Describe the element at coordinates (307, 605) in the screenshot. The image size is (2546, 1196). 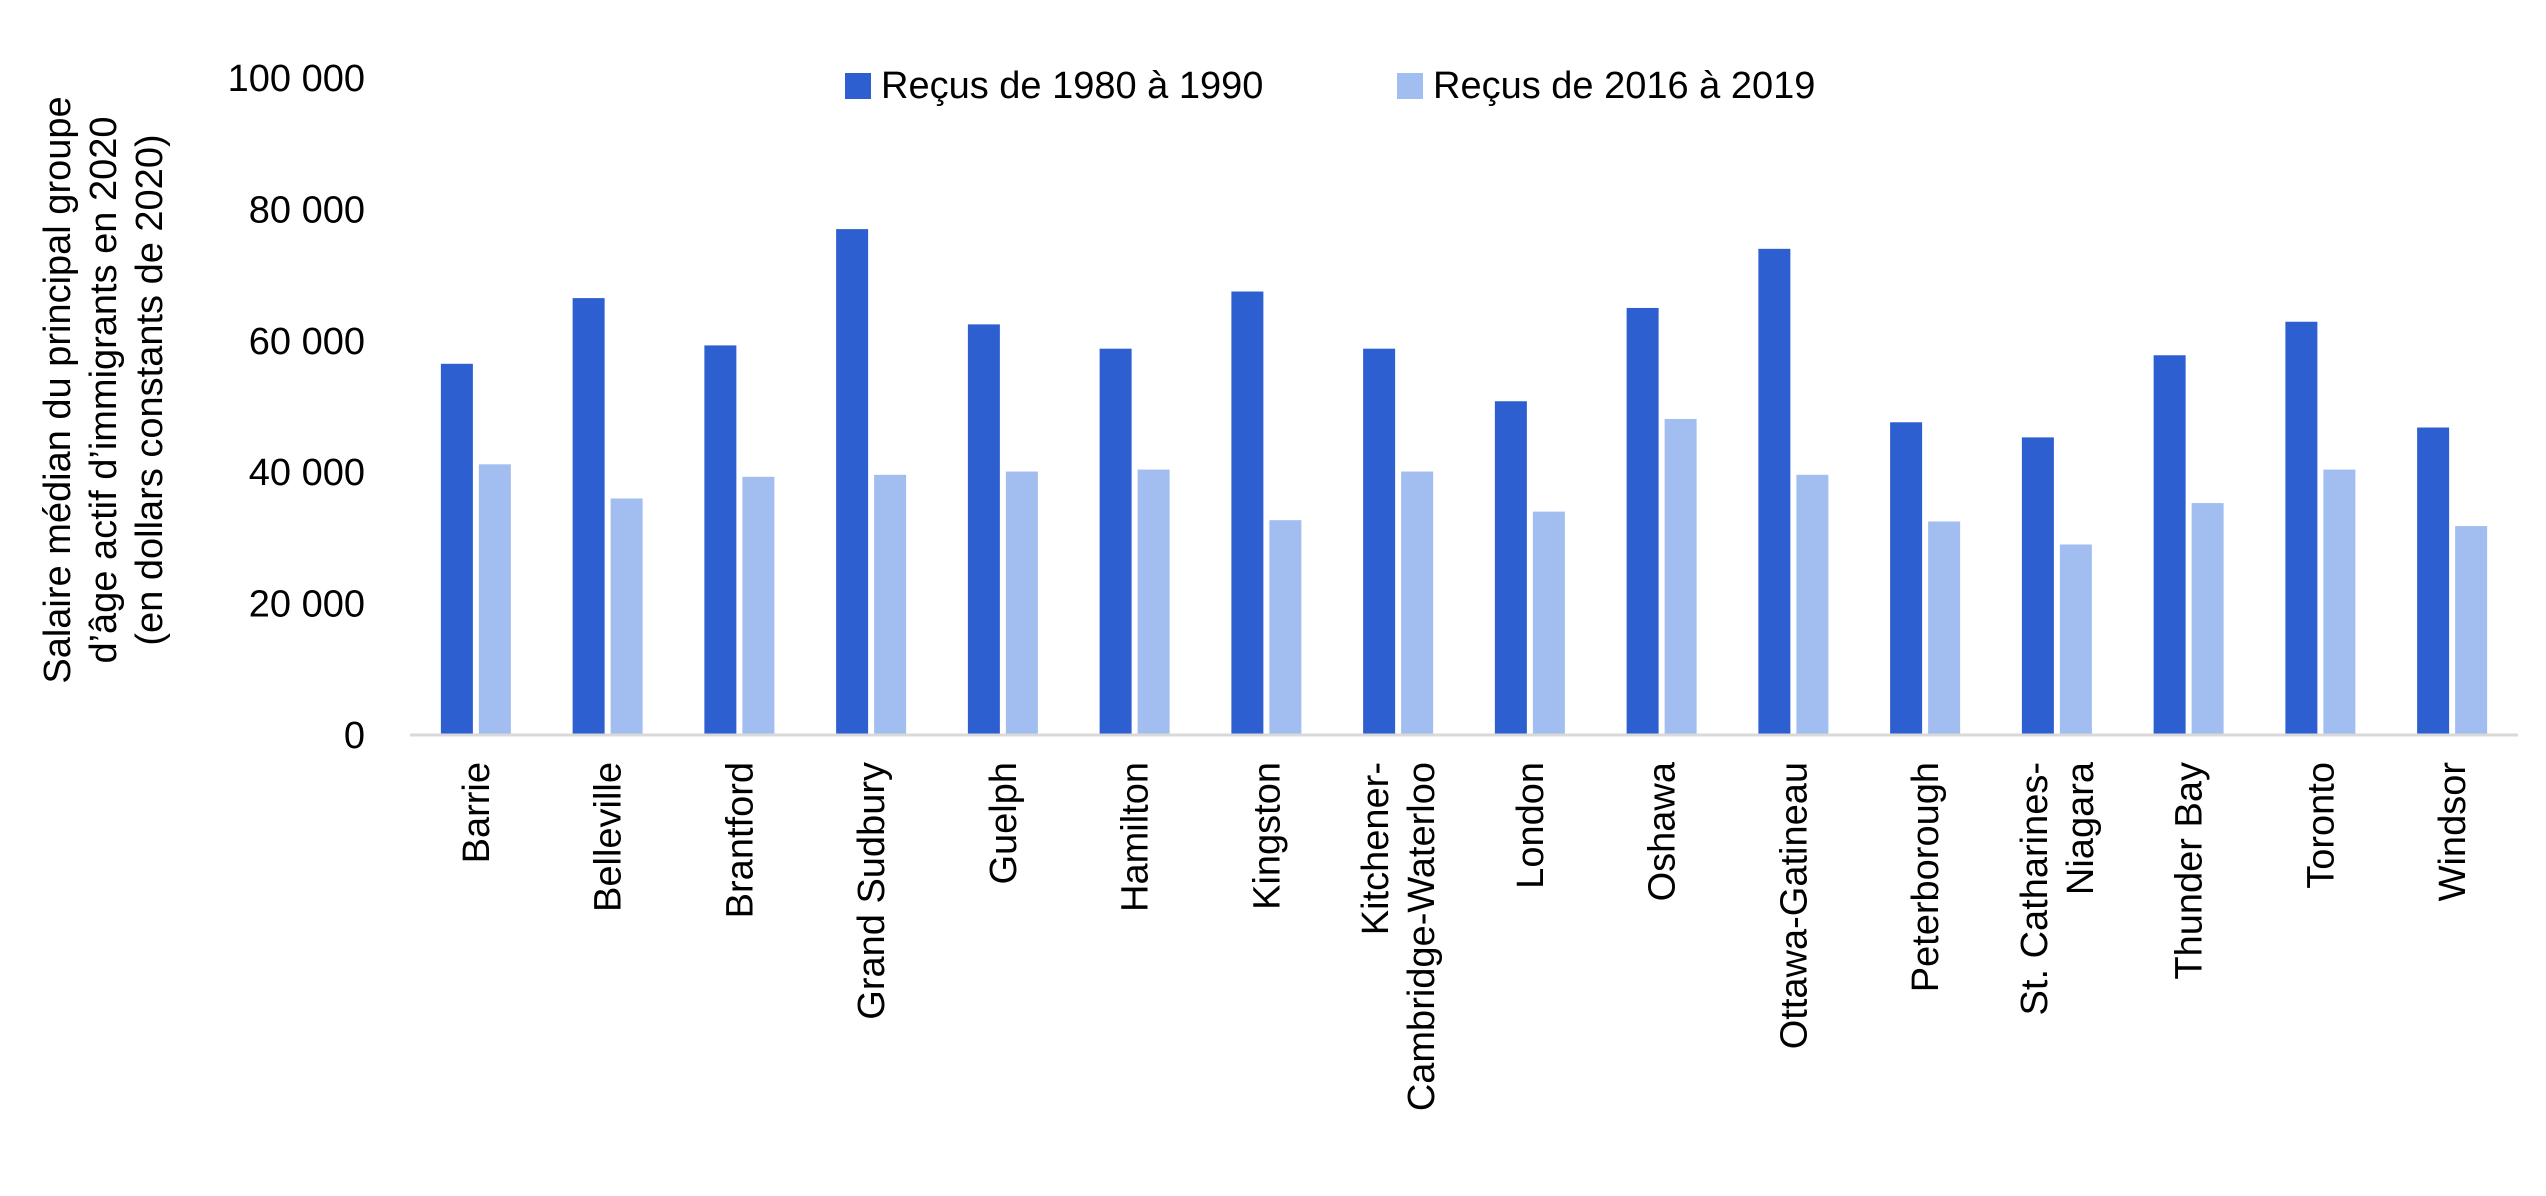
I see `y-tick-label: 20 000` at that location.